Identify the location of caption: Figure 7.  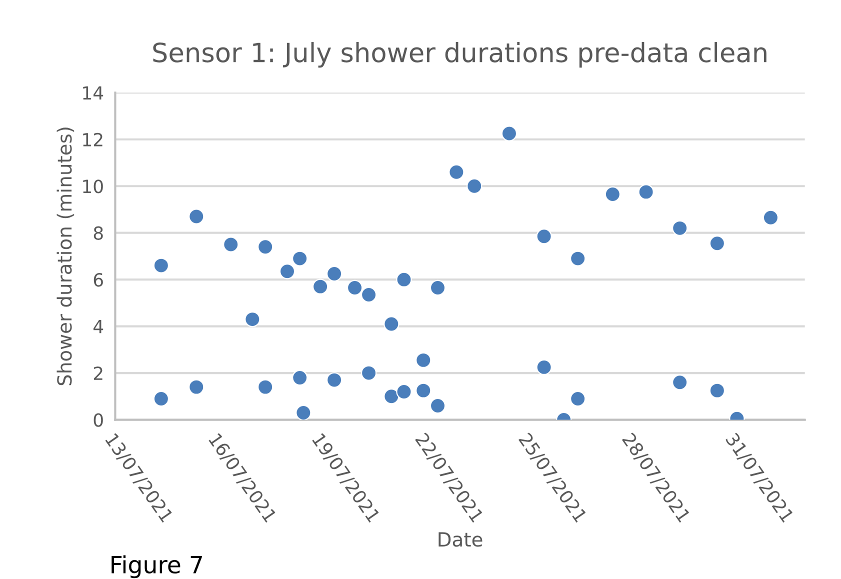
(157, 566).